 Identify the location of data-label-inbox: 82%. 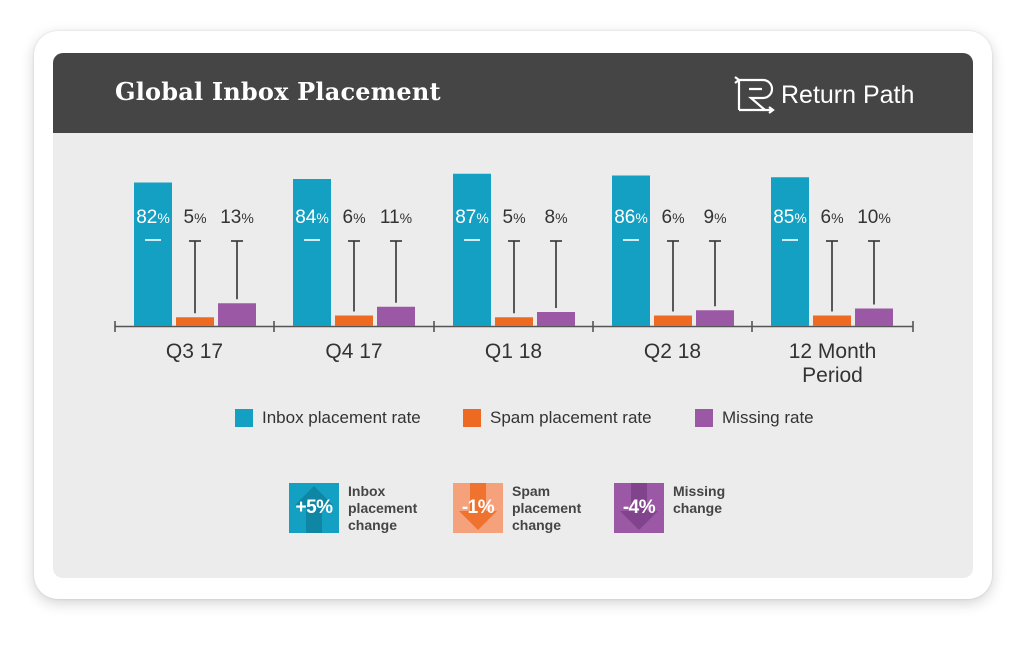
(153, 217).